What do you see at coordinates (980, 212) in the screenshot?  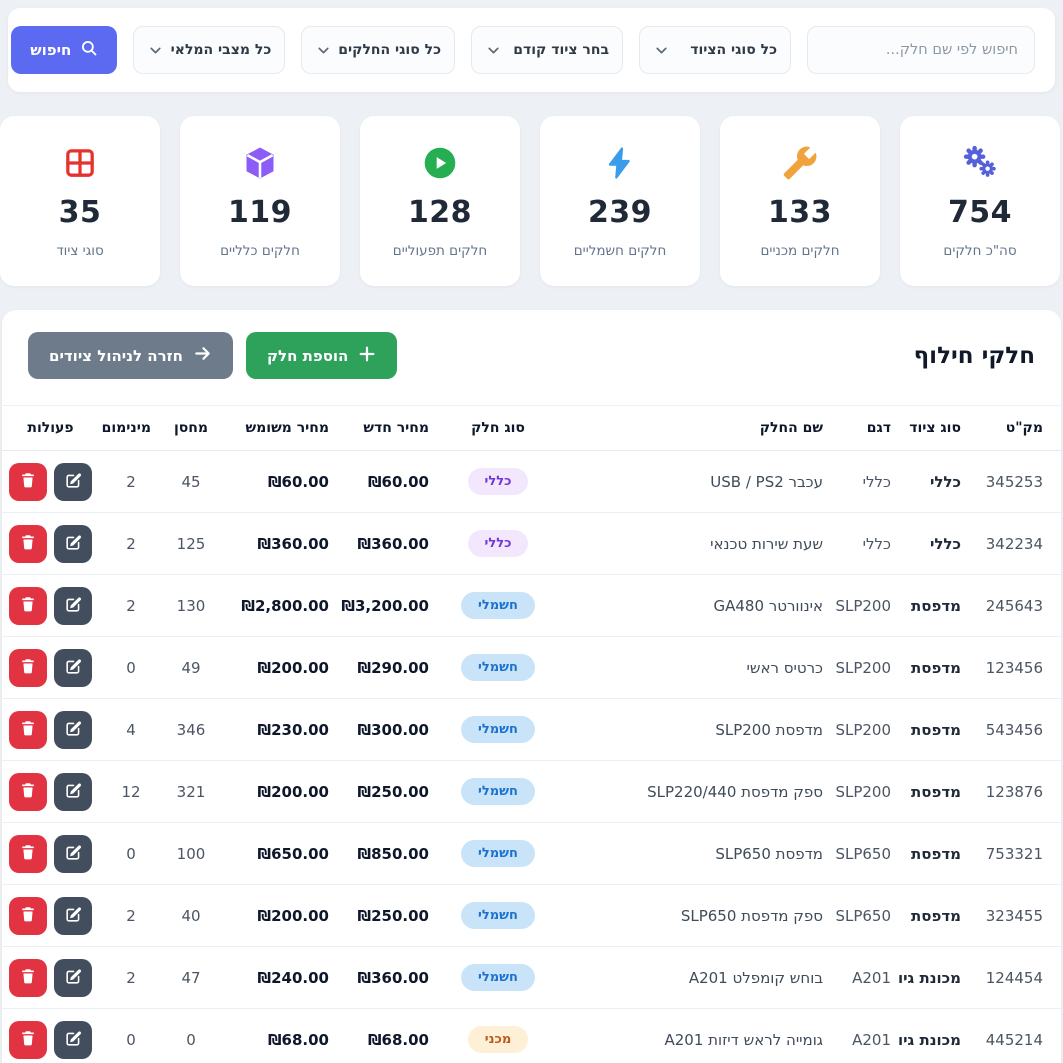 I see `stat-value: 754` at bounding box center [980, 212].